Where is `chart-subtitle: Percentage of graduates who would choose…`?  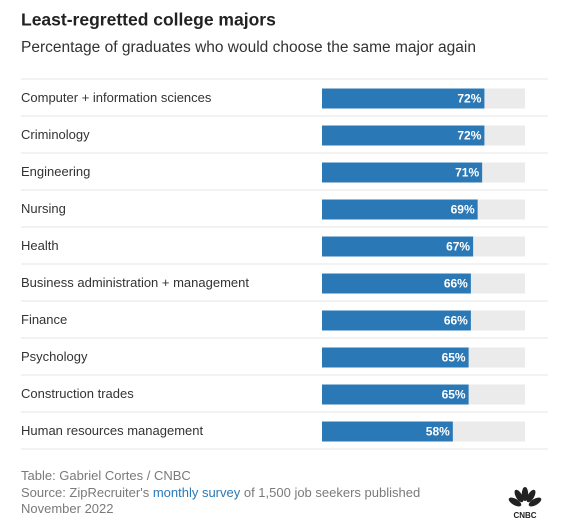 chart-subtitle: Percentage of graduates who would choose… is located at coordinates (248, 47).